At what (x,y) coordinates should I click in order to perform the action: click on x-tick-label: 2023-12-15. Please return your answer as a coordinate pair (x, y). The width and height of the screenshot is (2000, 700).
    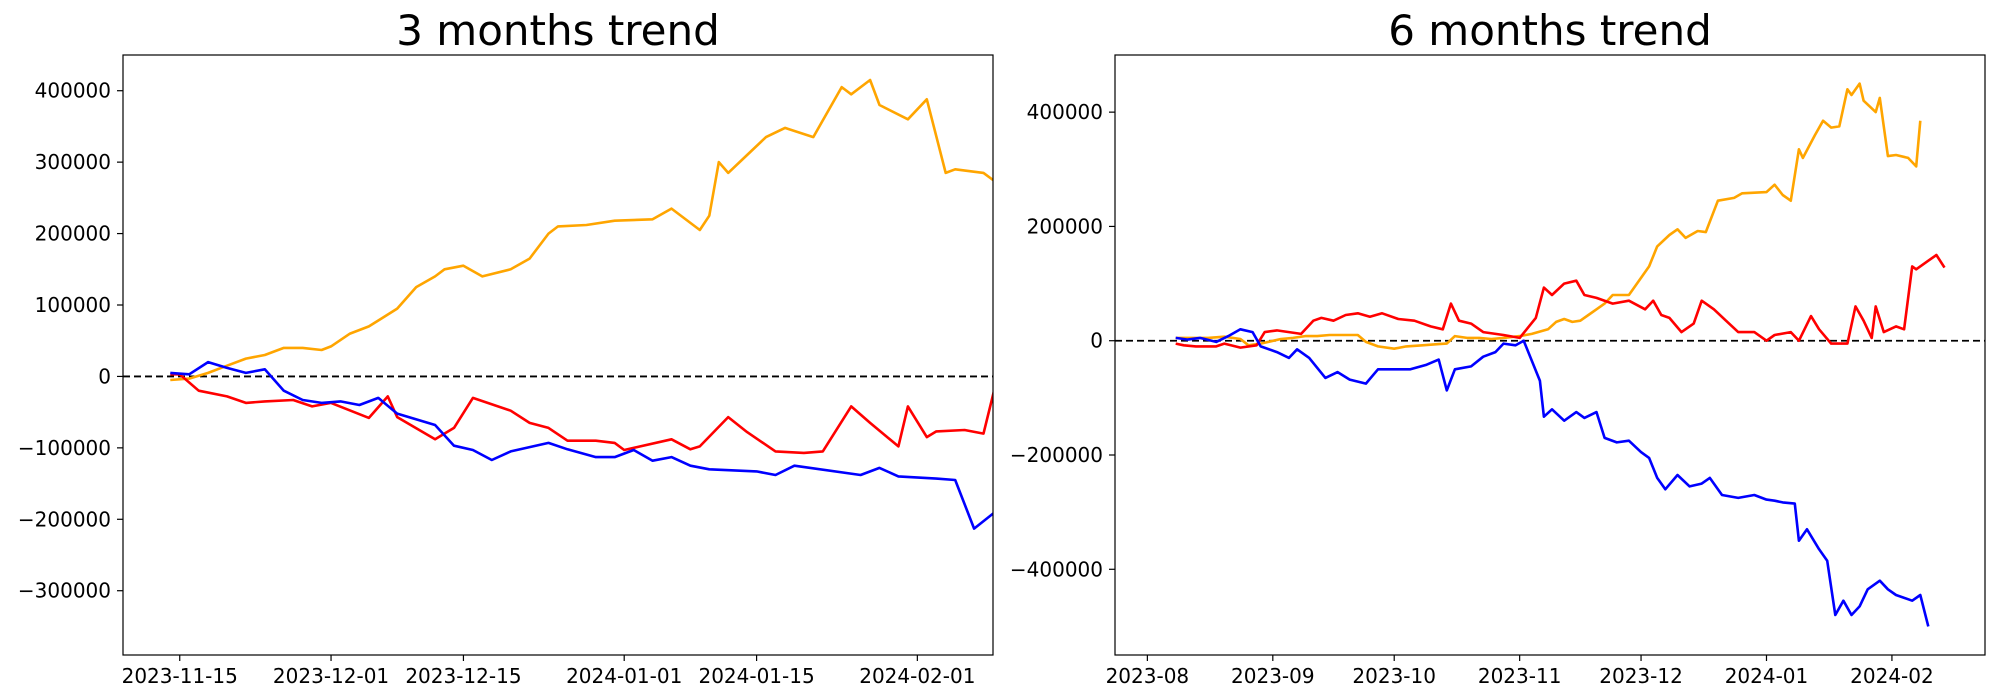
    Looking at the image, I should click on (463, 676).